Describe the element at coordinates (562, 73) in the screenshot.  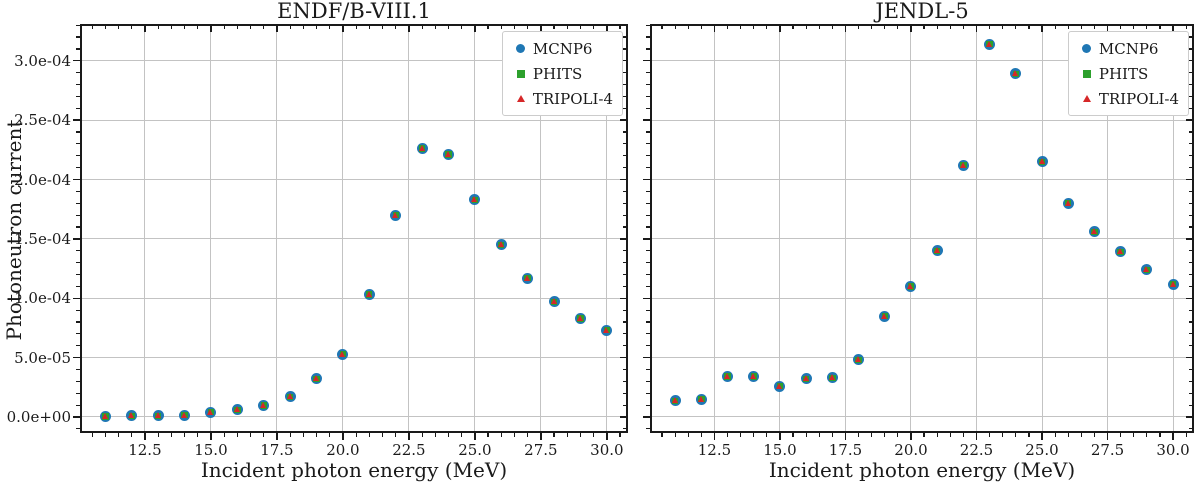
I see `legend: MCNP6 PHITS TRIPOLI-4` at that location.